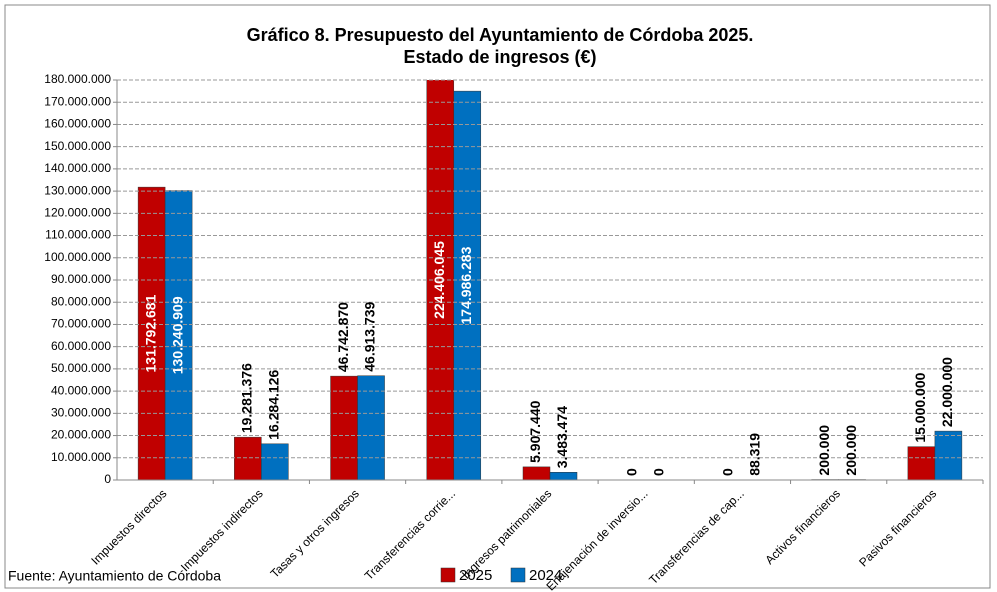  I want to click on y-tick-label: 120.000.000, so click(77, 213).